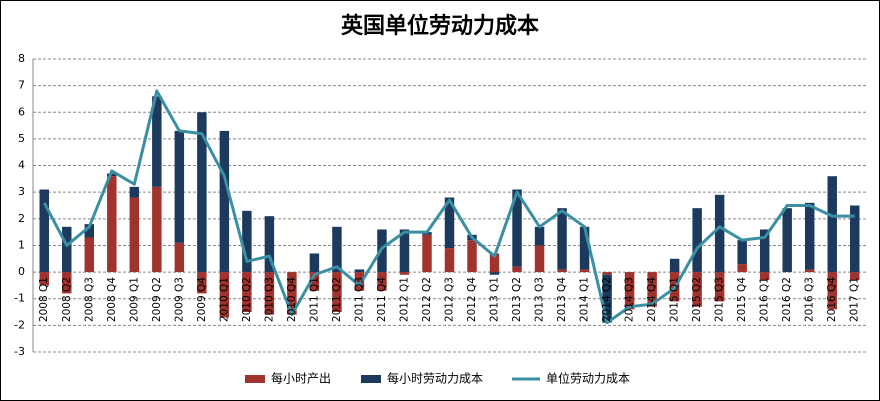 This screenshot has height=401, width=880. I want to click on x-tick-label: 2015 Q1, so click(675, 299).